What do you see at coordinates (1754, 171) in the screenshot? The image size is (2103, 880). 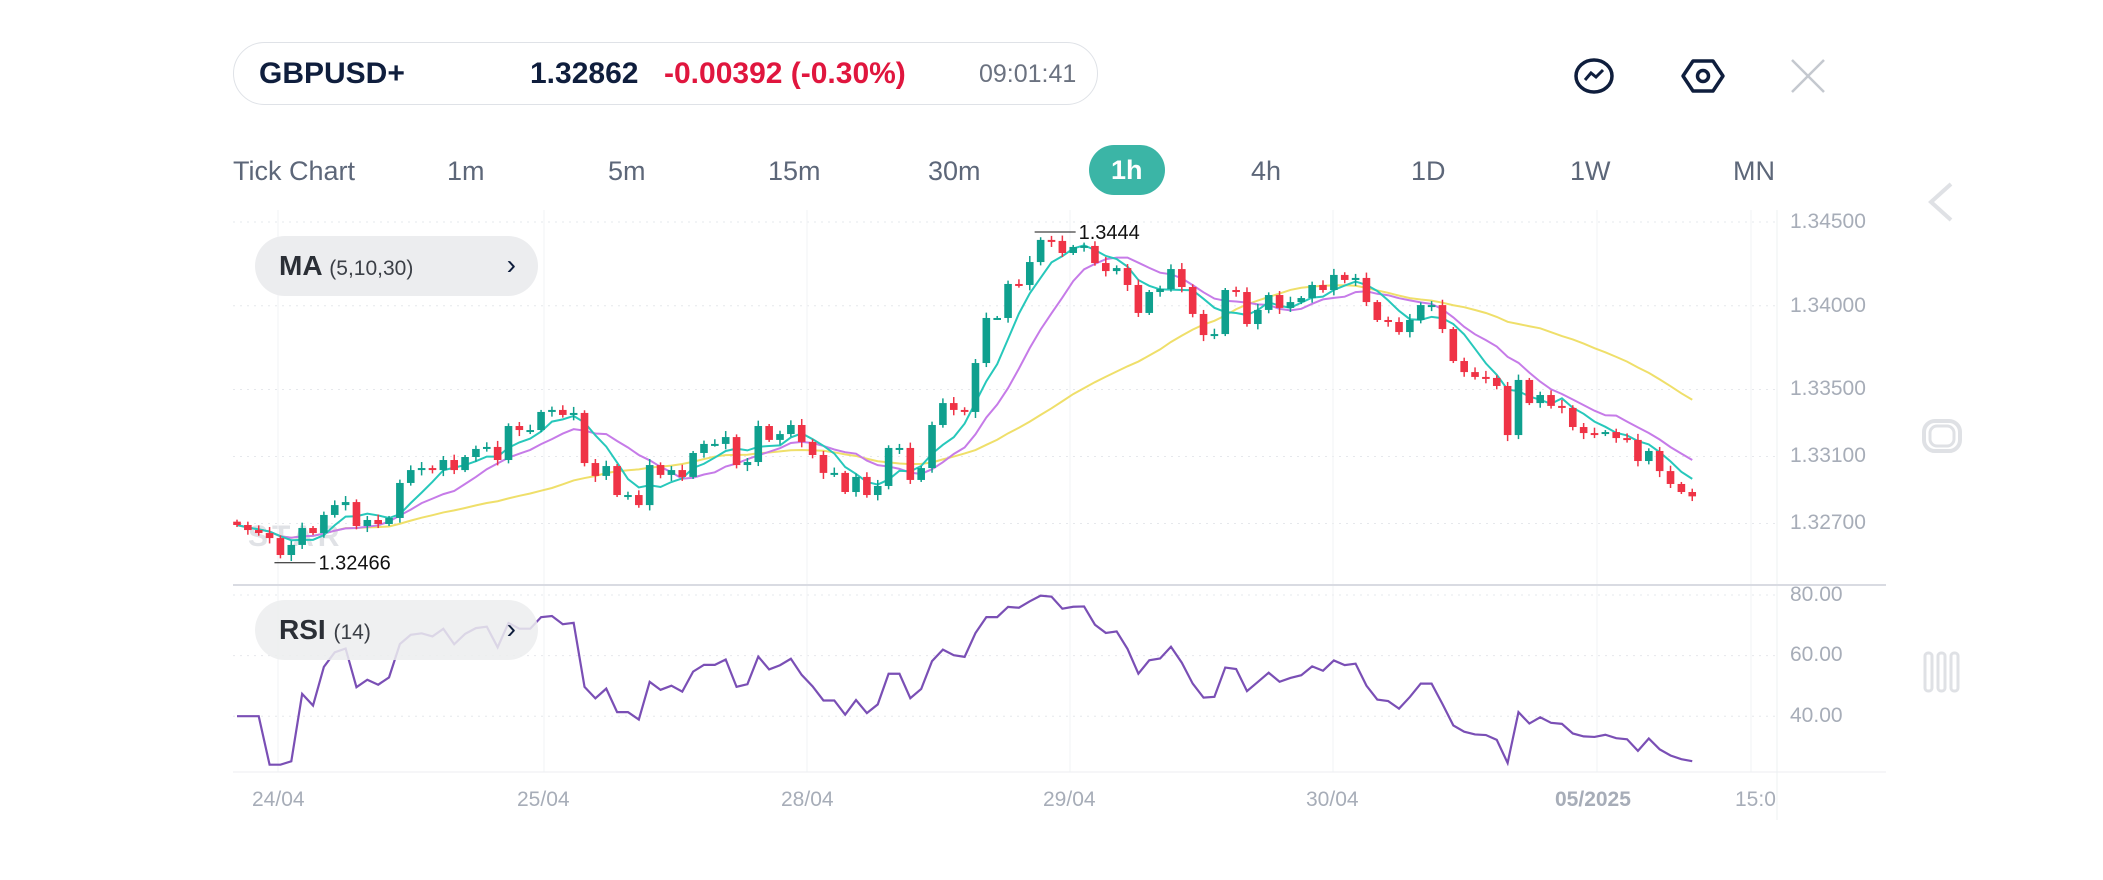 I see `tab-mn: MN` at bounding box center [1754, 171].